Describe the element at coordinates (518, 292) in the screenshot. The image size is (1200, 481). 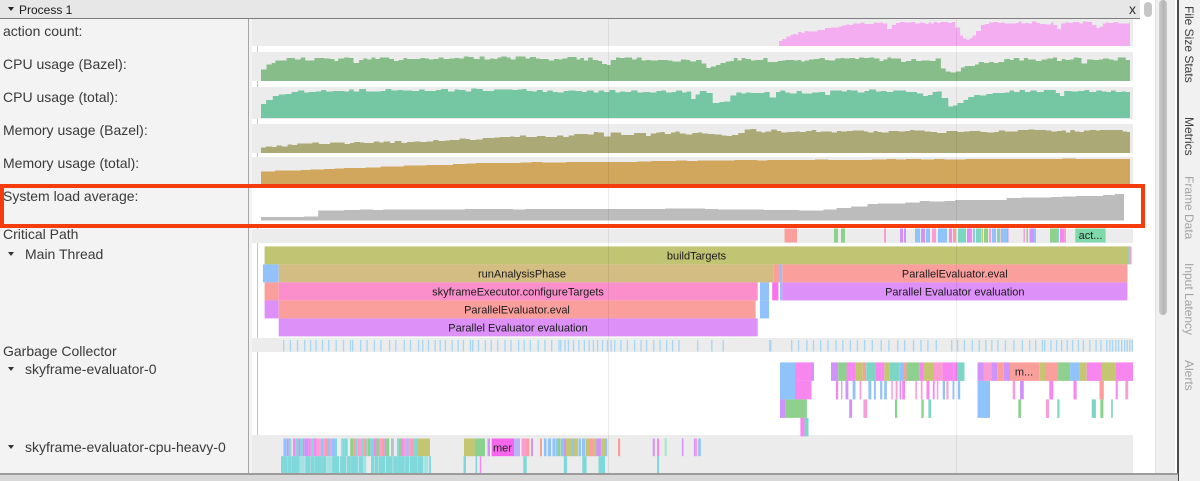
I see `svg-text:skyframeExecutor.configureTarg: skyframeExecutor.configureTargets` at that location.